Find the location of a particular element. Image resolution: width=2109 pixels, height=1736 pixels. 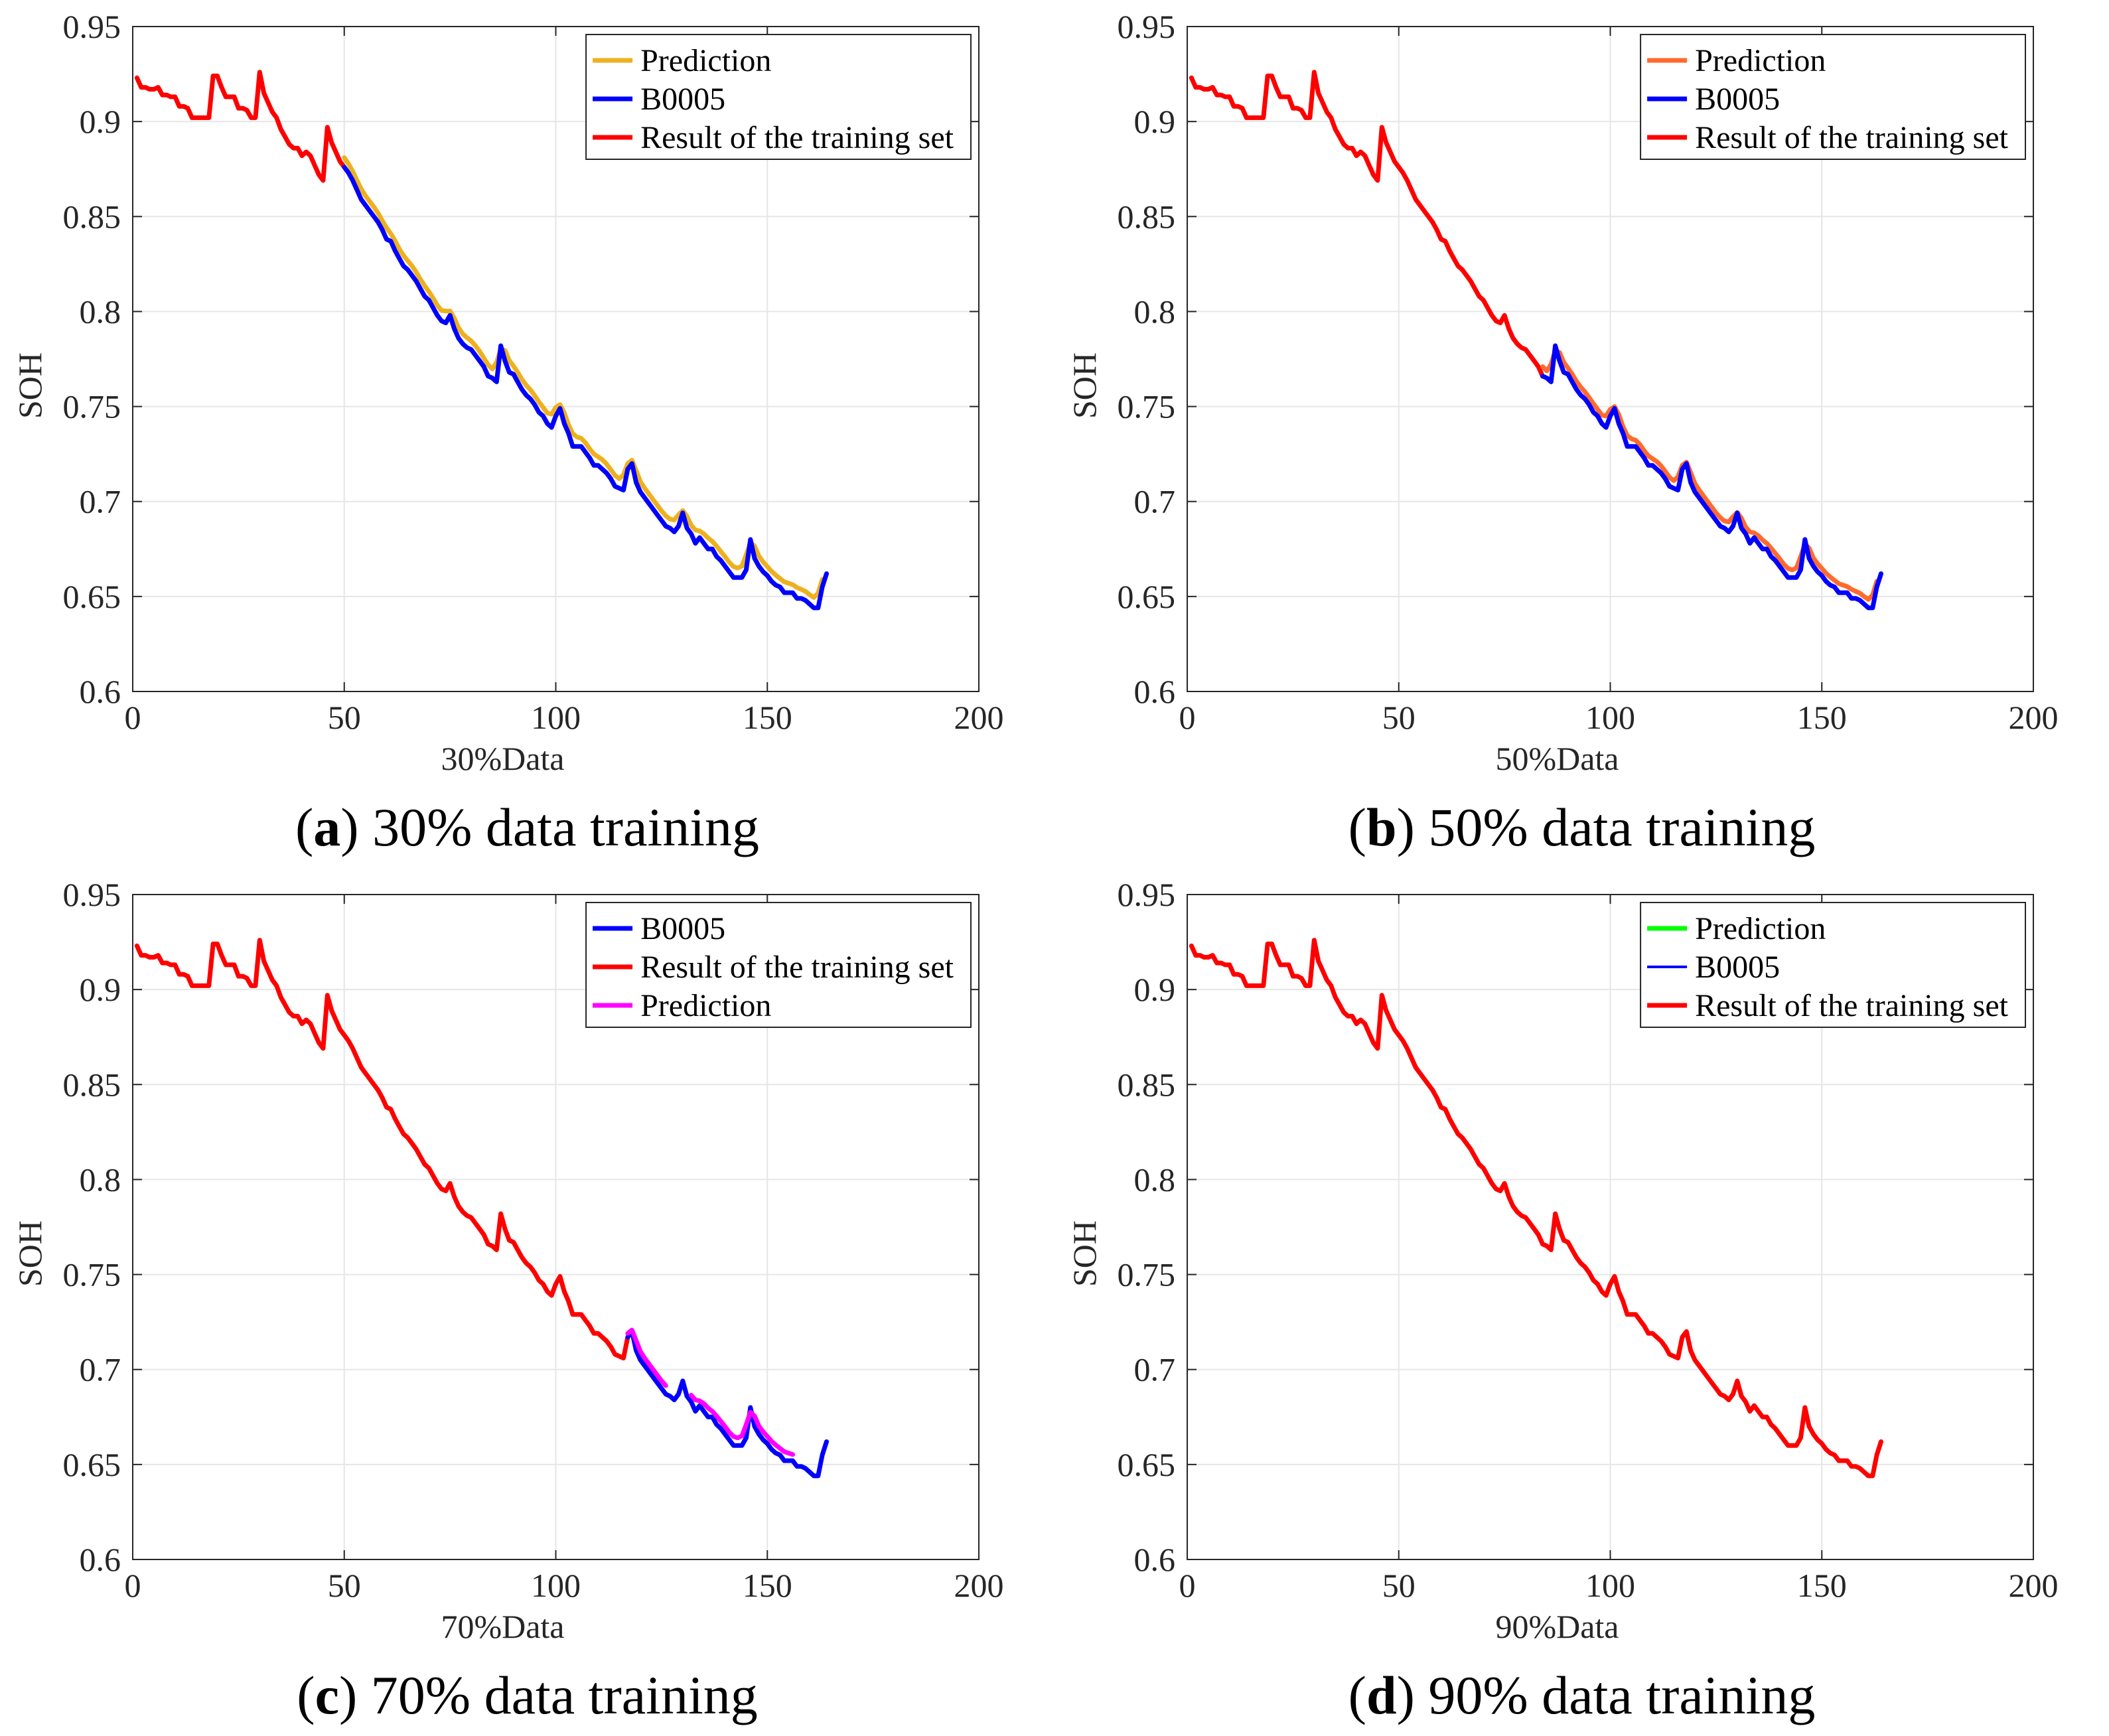

x-axis-label: 90%Data is located at coordinates (1557, 1627).